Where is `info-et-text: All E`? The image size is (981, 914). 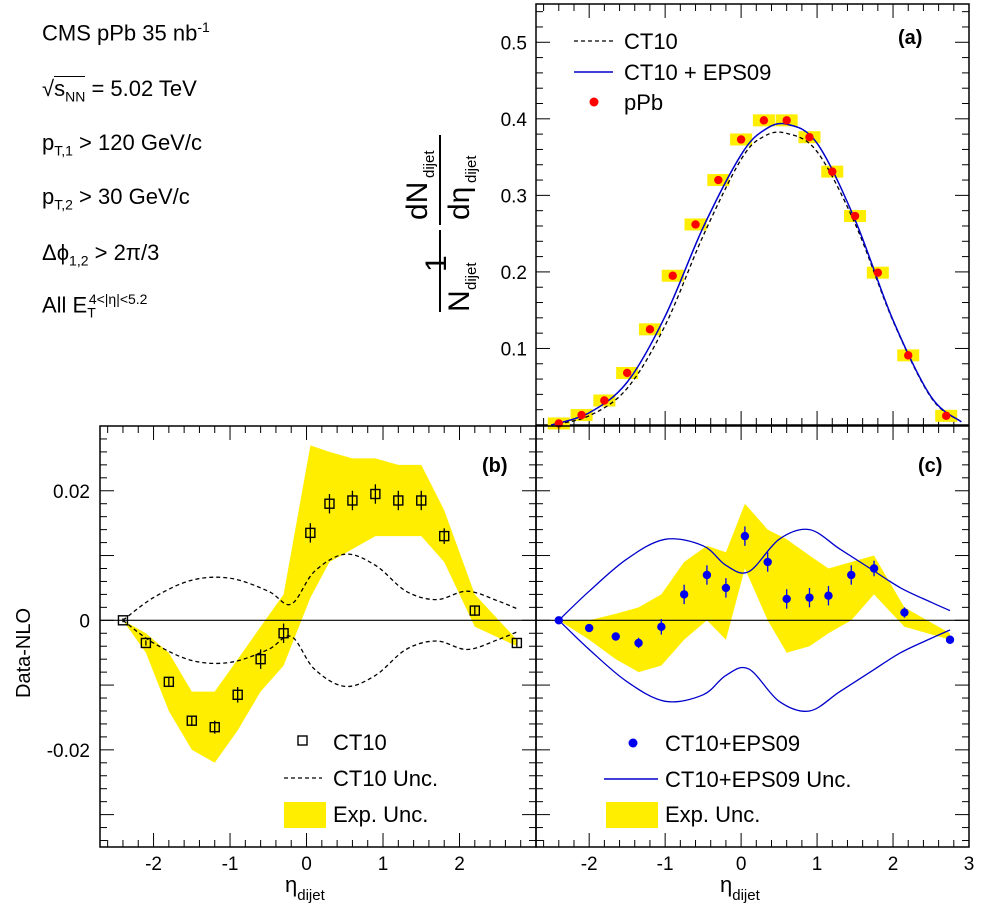
info-et-text: All E is located at coordinates (65, 305).